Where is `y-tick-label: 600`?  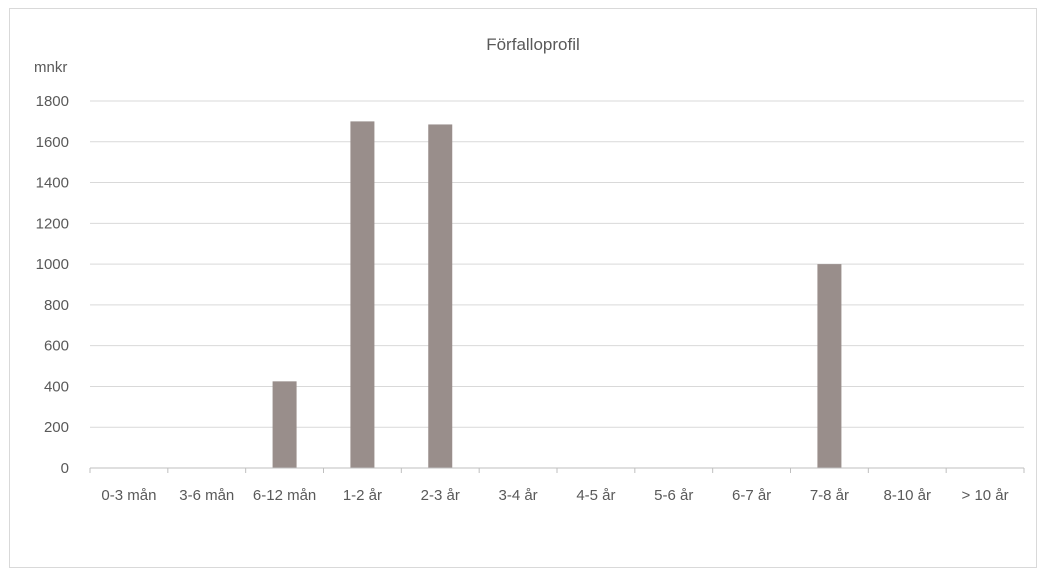
y-tick-label: 600 is located at coordinates (56, 346).